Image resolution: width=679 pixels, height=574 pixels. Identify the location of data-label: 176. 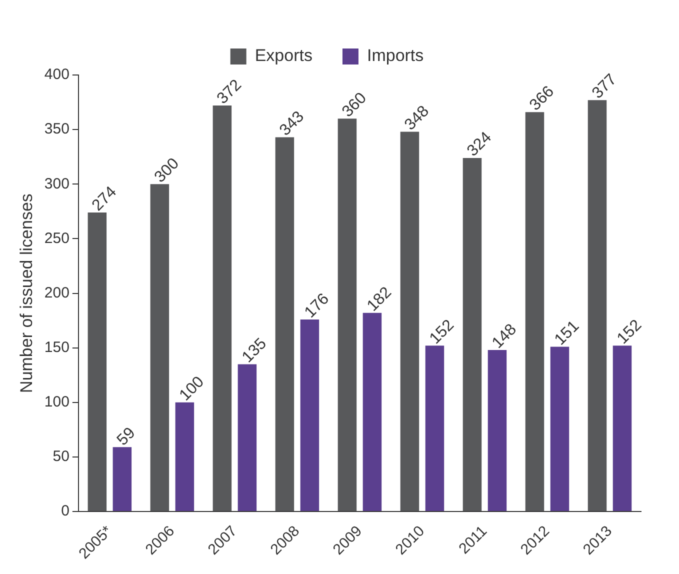
(317, 306).